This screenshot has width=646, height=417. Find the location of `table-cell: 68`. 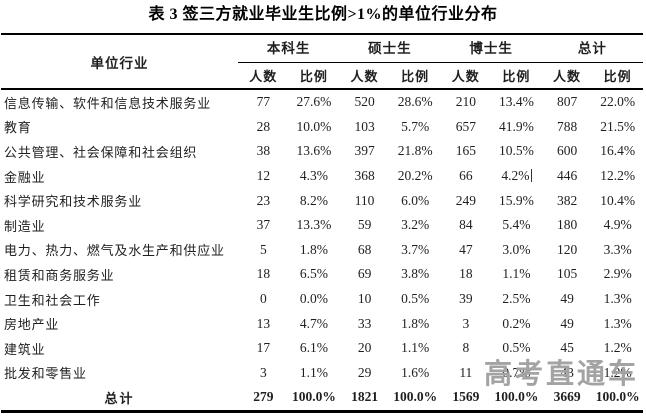

table-cell: 68 is located at coordinates (364, 249).